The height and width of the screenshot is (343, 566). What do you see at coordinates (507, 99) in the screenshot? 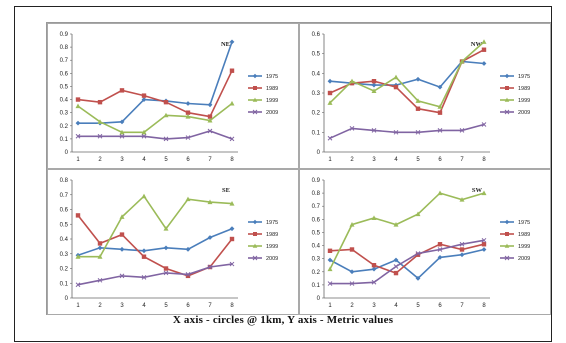
I see `nw-legend-marker-1999` at bounding box center [507, 99].